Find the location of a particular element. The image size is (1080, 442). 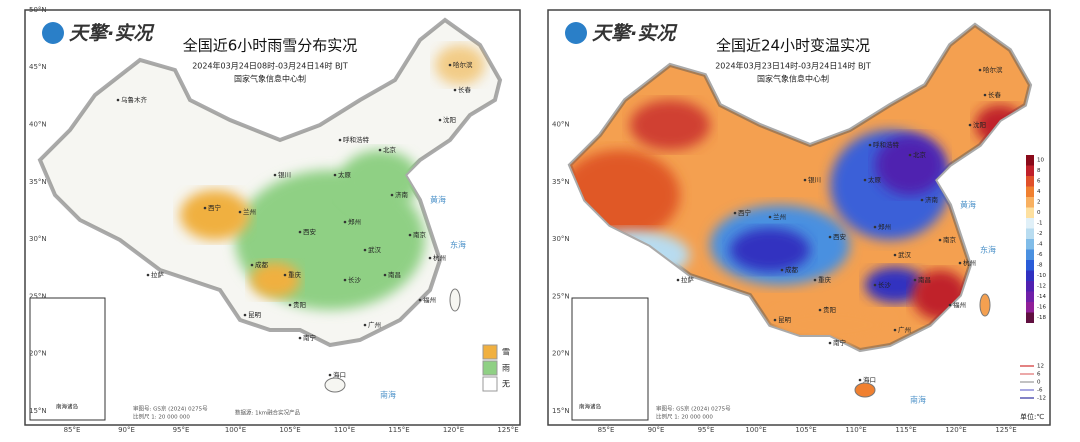

line-legend-label: 6 is located at coordinates (1039, 375).